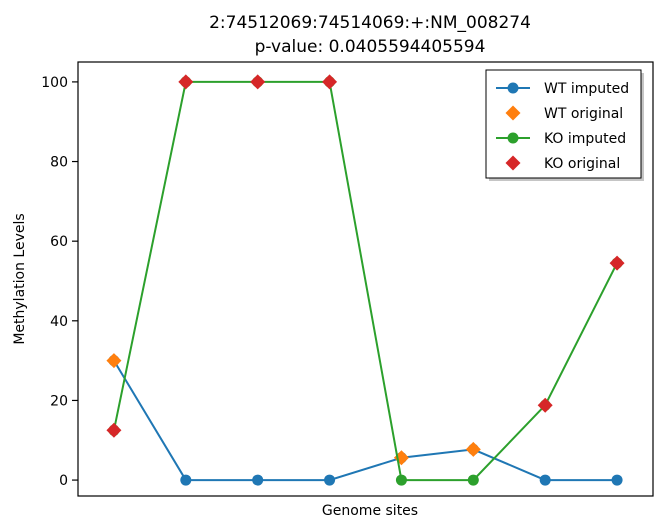 This screenshot has height=516, width=661. I want to click on legend-item-ko-original: KO original, so click(562, 163).